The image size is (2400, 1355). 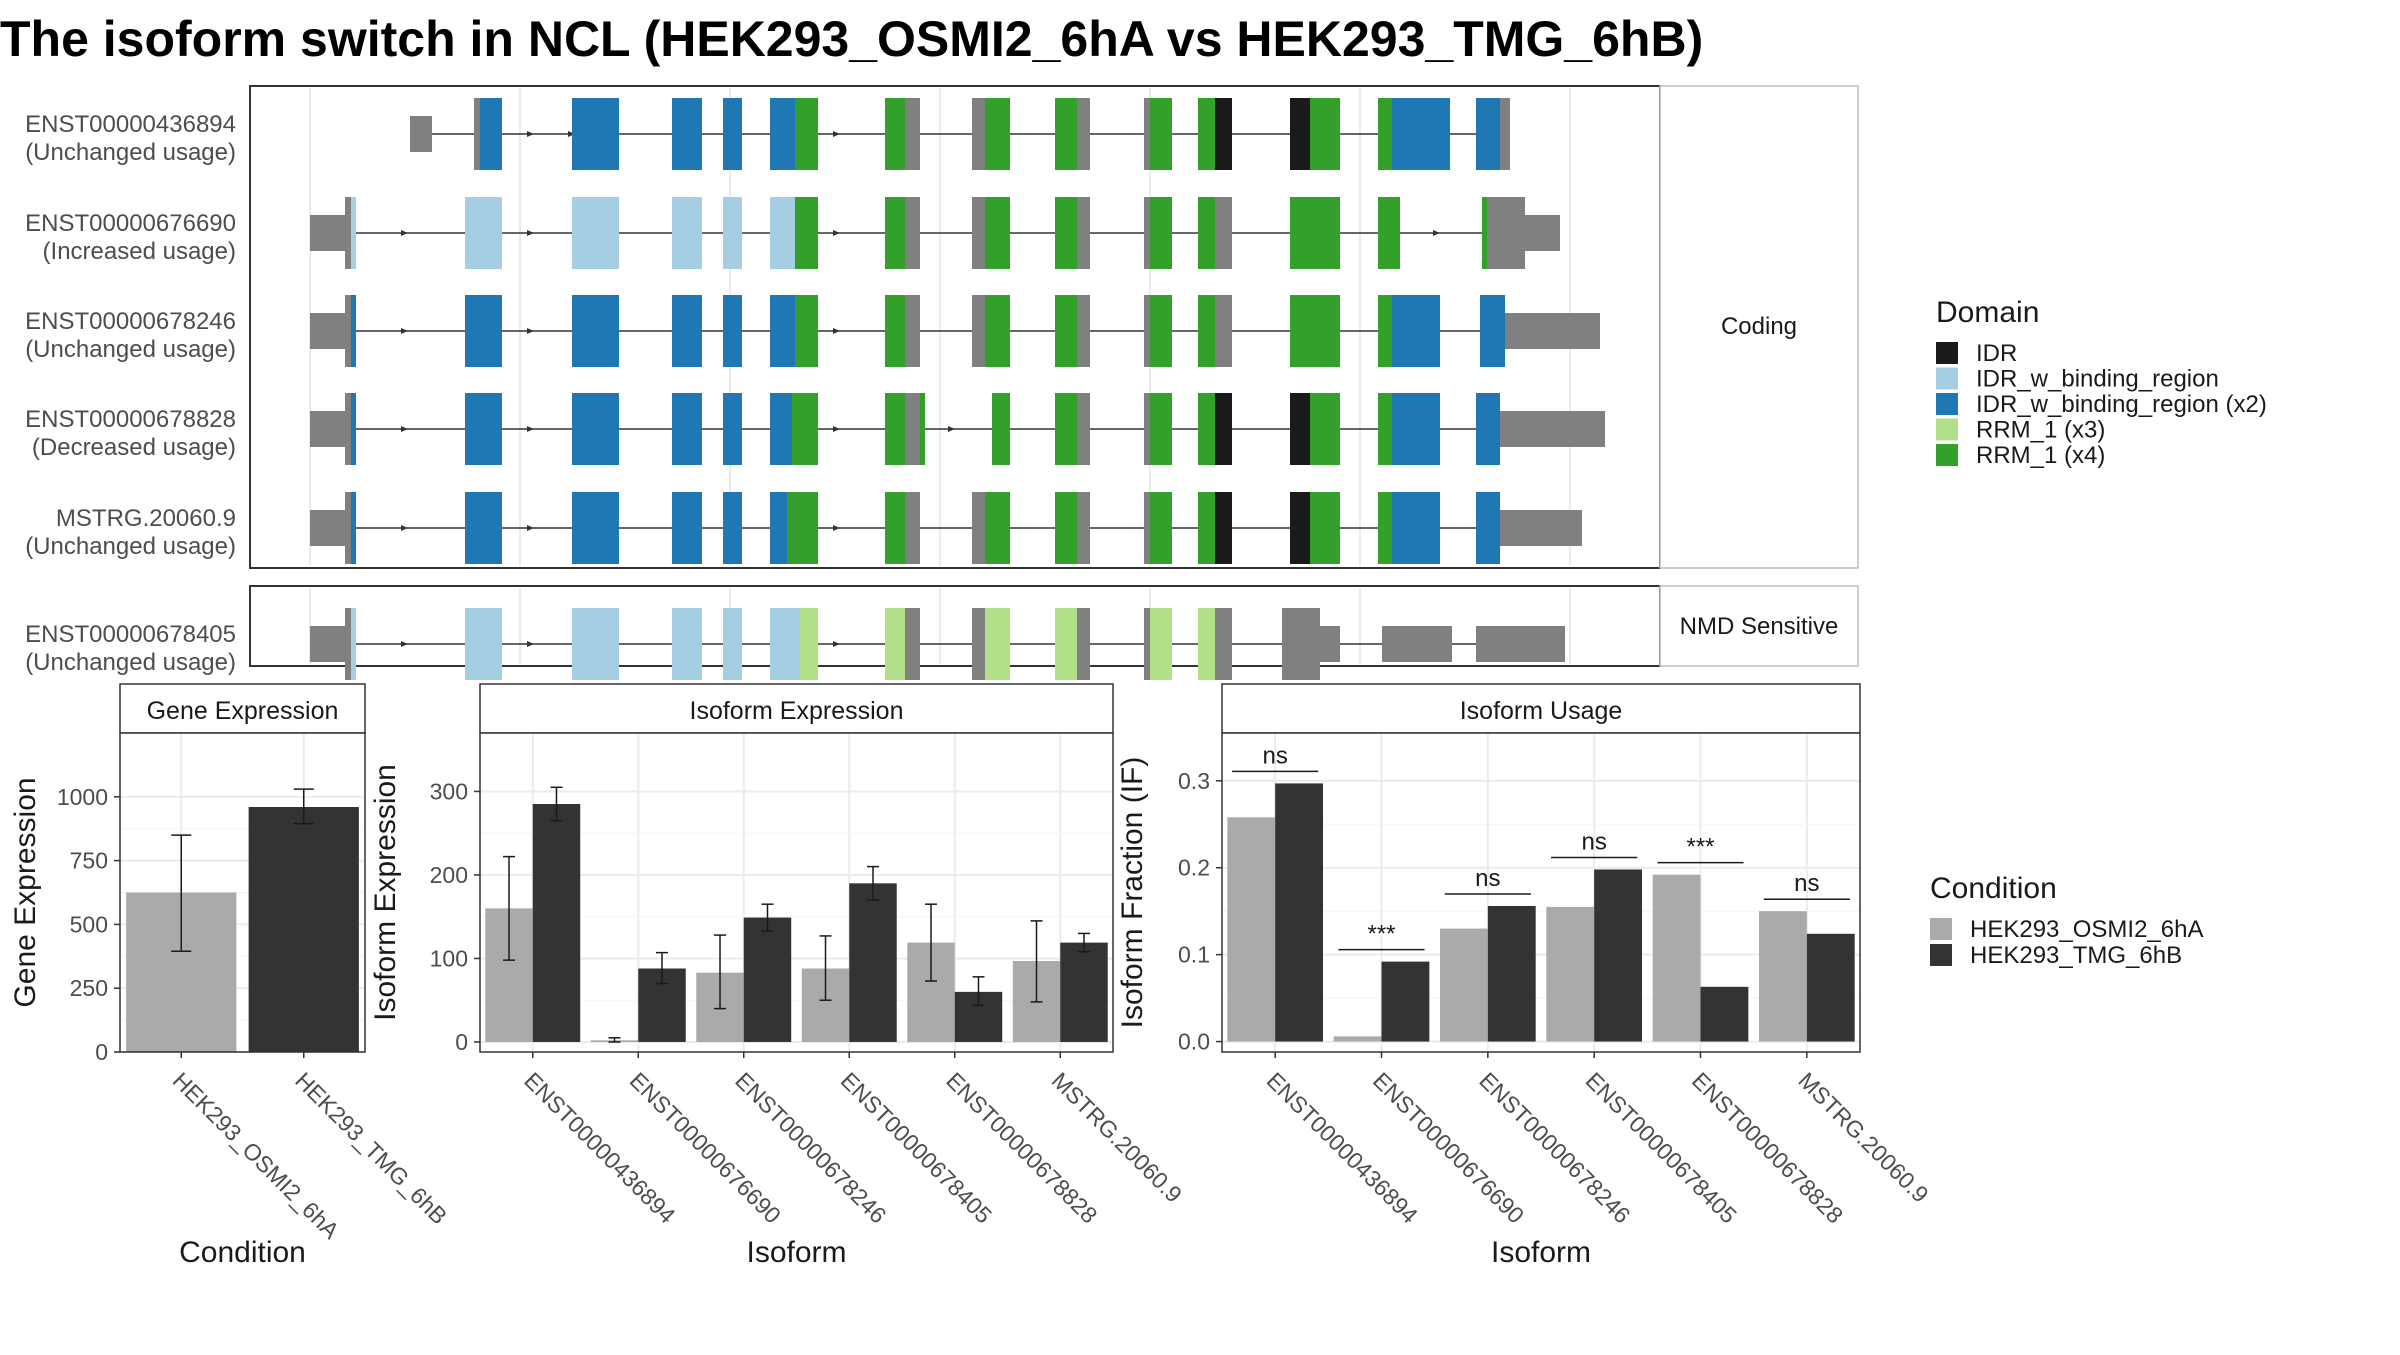 I want to click on y-tick-label: 0.3, so click(x=1194, y=781).